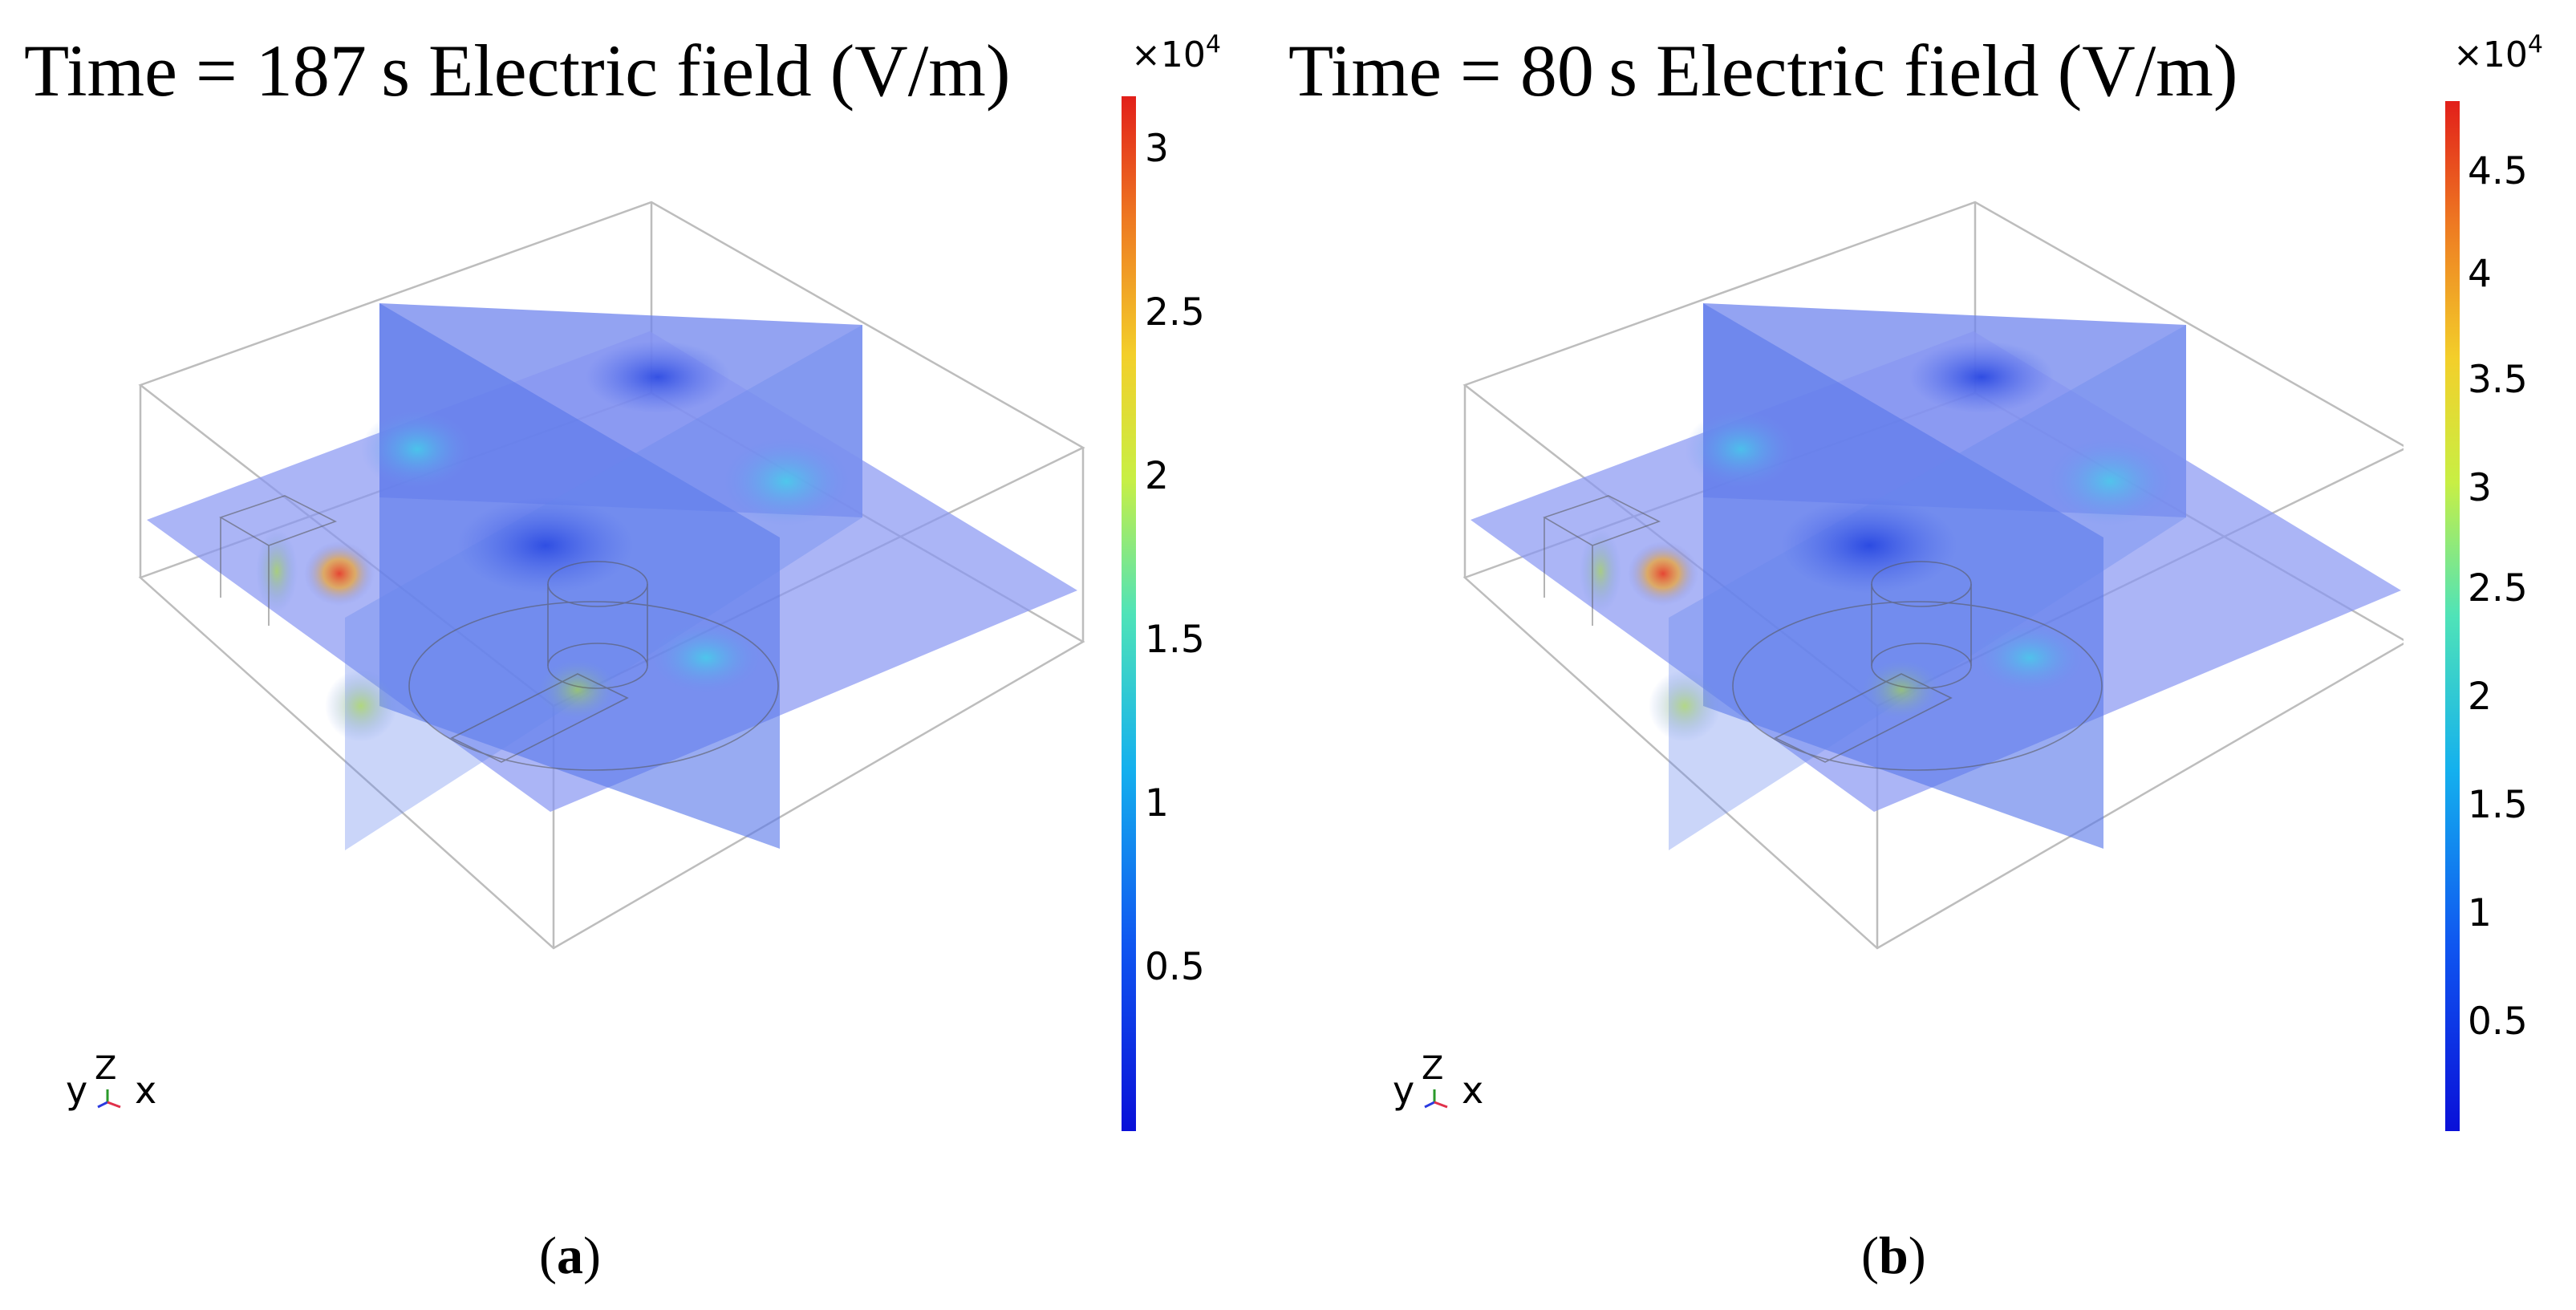 This screenshot has width=2576, height=1310. What do you see at coordinates (570, 1256) in the screenshot?
I see `panel-caption: (a)` at bounding box center [570, 1256].